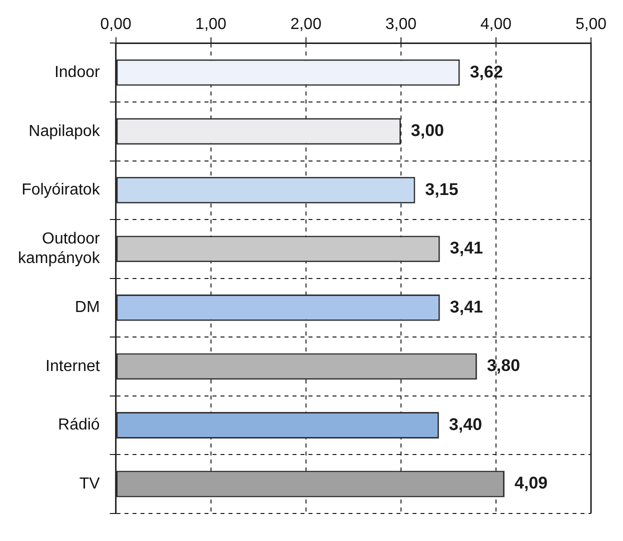 This screenshot has height=541, width=623. I want to click on data-label: 3,40, so click(465, 424).